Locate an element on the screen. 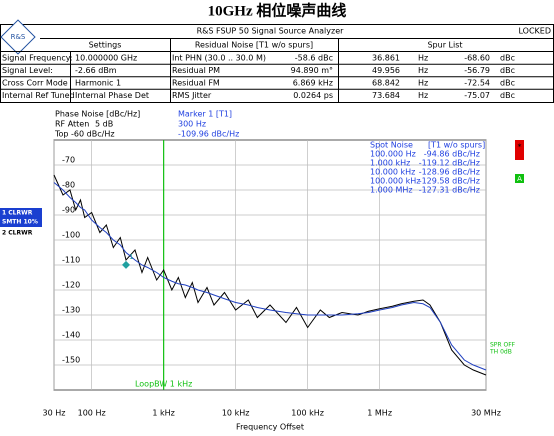 The width and height of the screenshot is (554, 436). table-cell: -56.79 is located at coordinates (477, 70).